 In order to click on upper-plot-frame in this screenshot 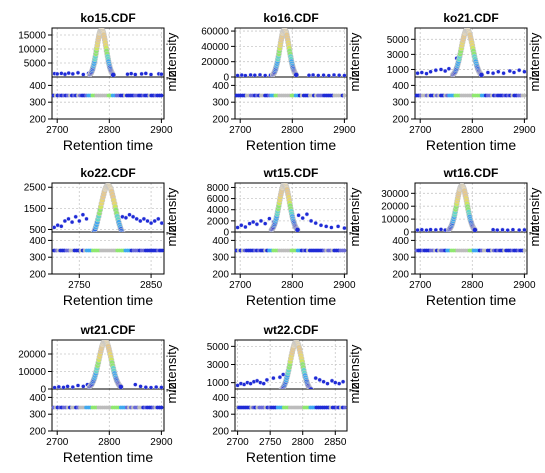, I will do `click(108, 207)`.